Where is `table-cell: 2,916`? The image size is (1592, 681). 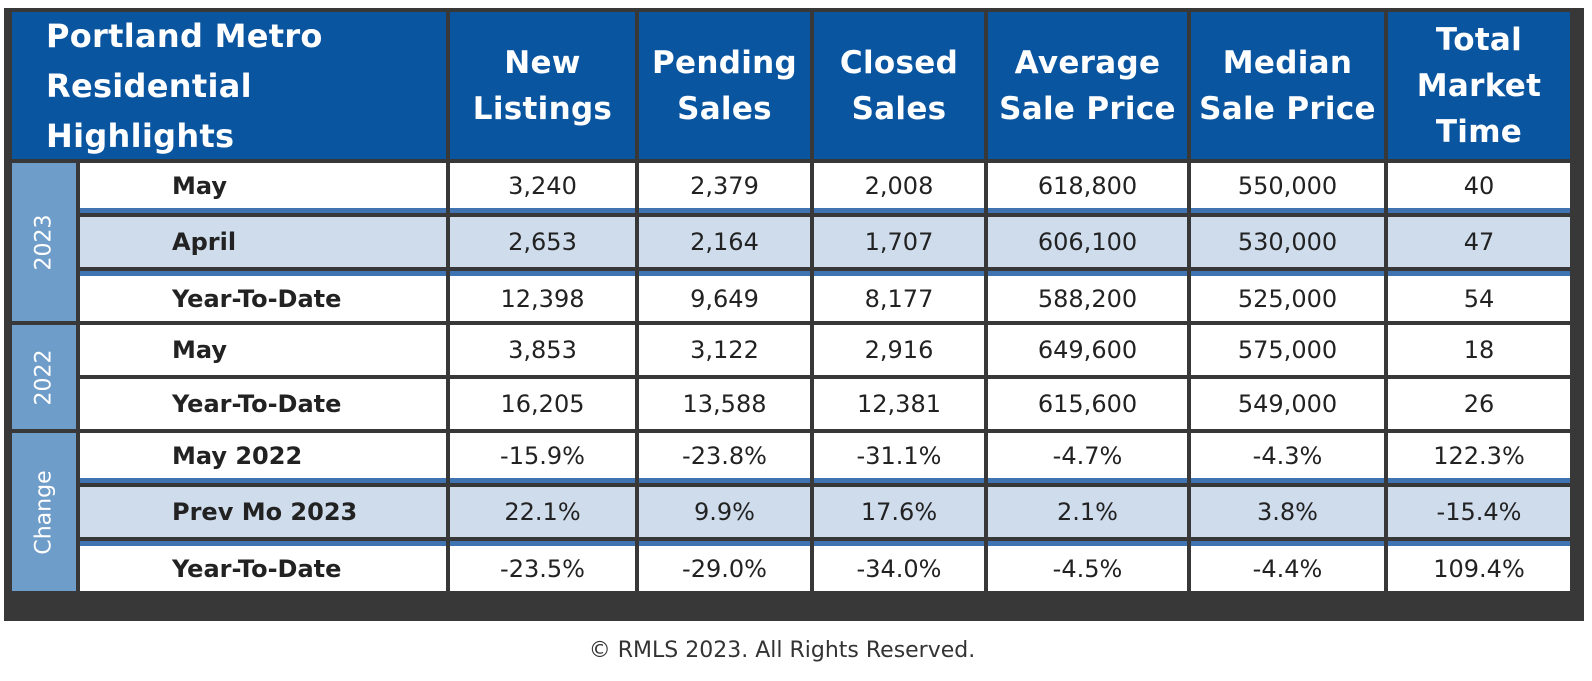
table-cell: 2,916 is located at coordinates (899, 350).